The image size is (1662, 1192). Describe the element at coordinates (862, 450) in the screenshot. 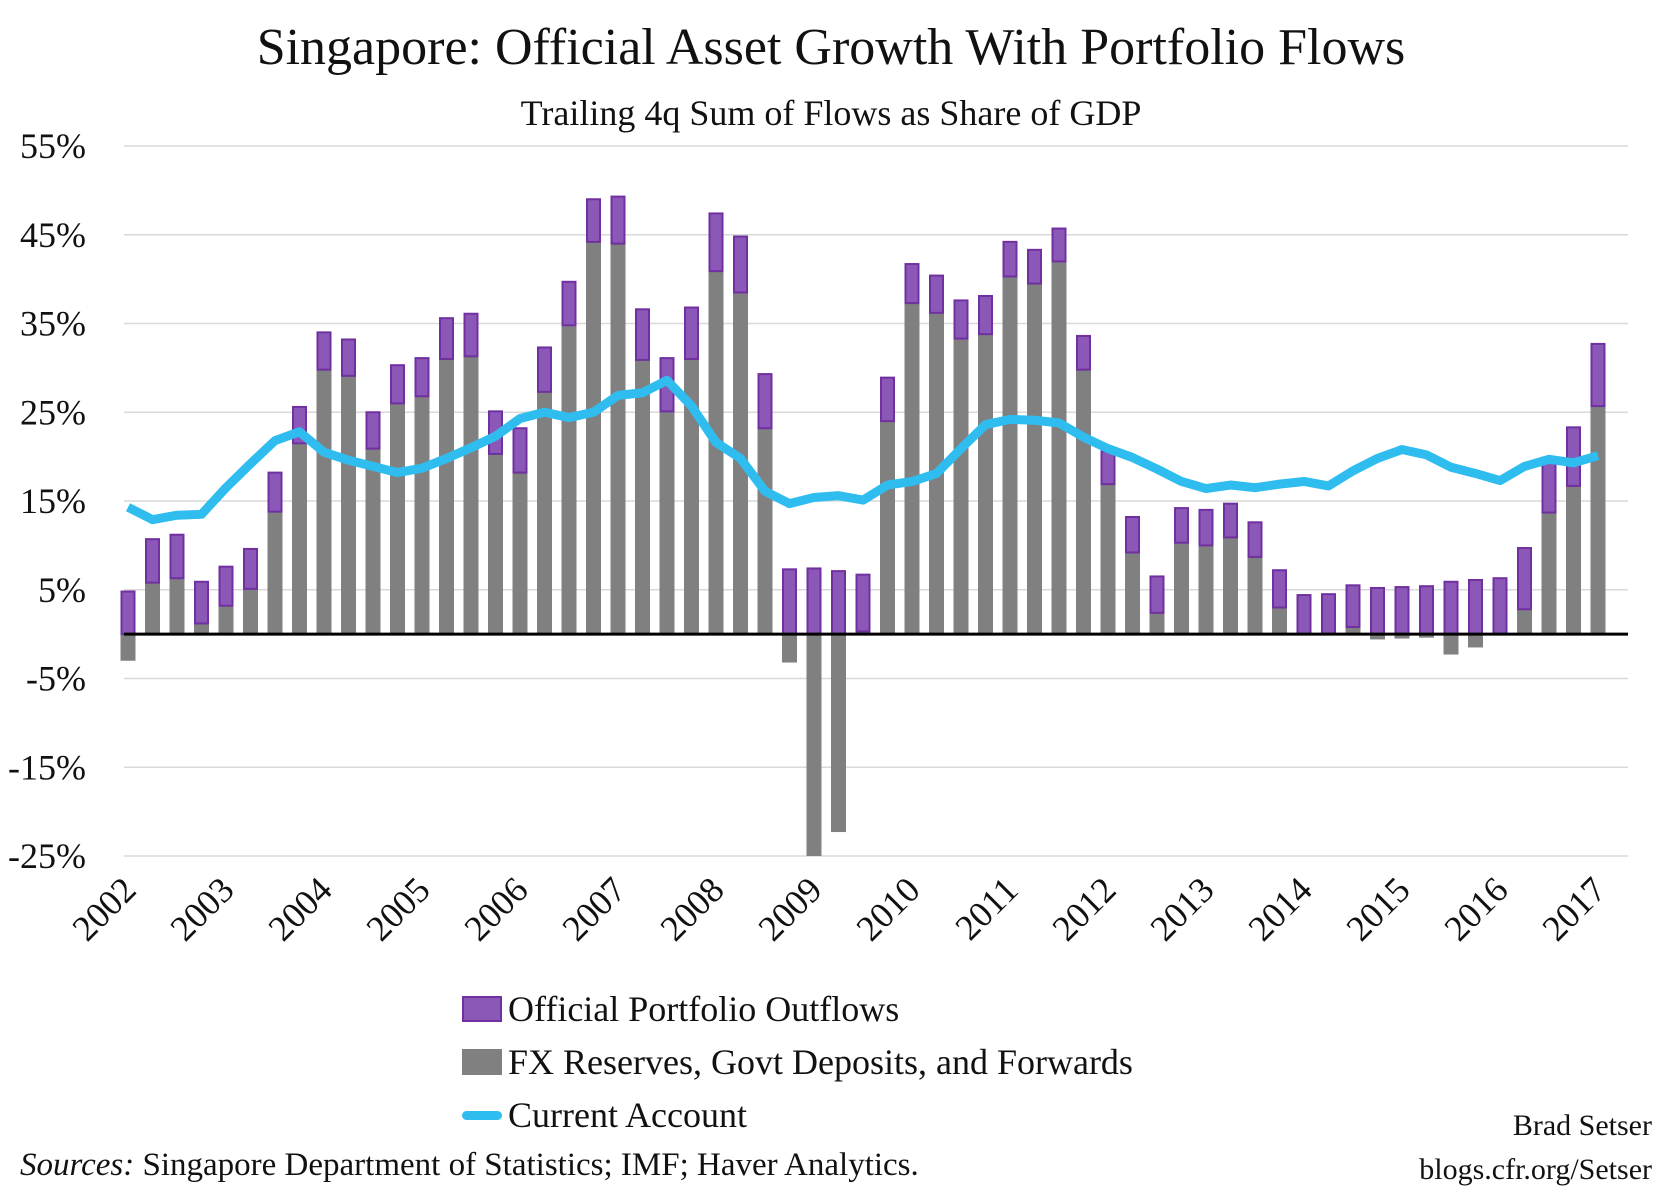

I see `line-current-account` at that location.